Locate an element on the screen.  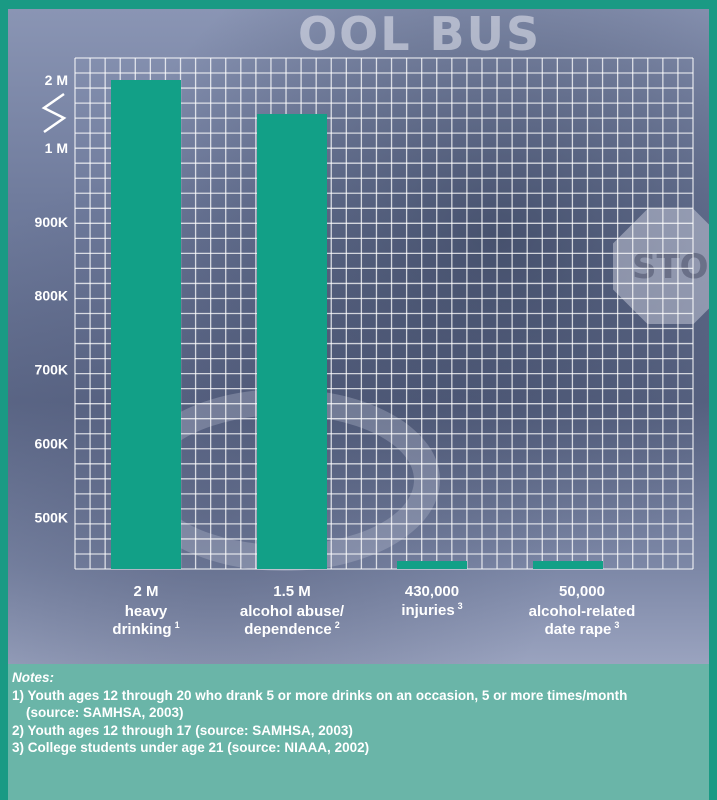
notes-title: Notes: is located at coordinates (33, 677).